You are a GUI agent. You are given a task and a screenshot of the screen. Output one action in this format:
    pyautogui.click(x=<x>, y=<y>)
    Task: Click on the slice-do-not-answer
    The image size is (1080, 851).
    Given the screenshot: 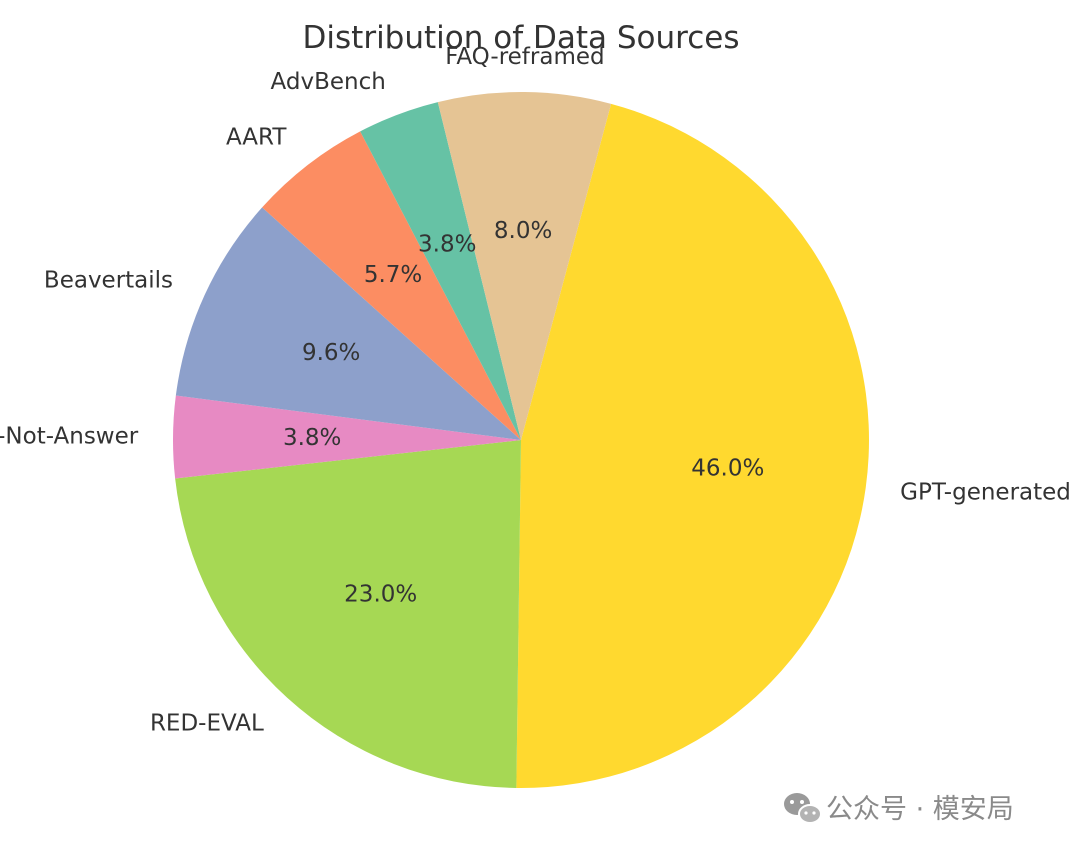 What is the action you would take?
    pyautogui.click(x=347, y=437)
    